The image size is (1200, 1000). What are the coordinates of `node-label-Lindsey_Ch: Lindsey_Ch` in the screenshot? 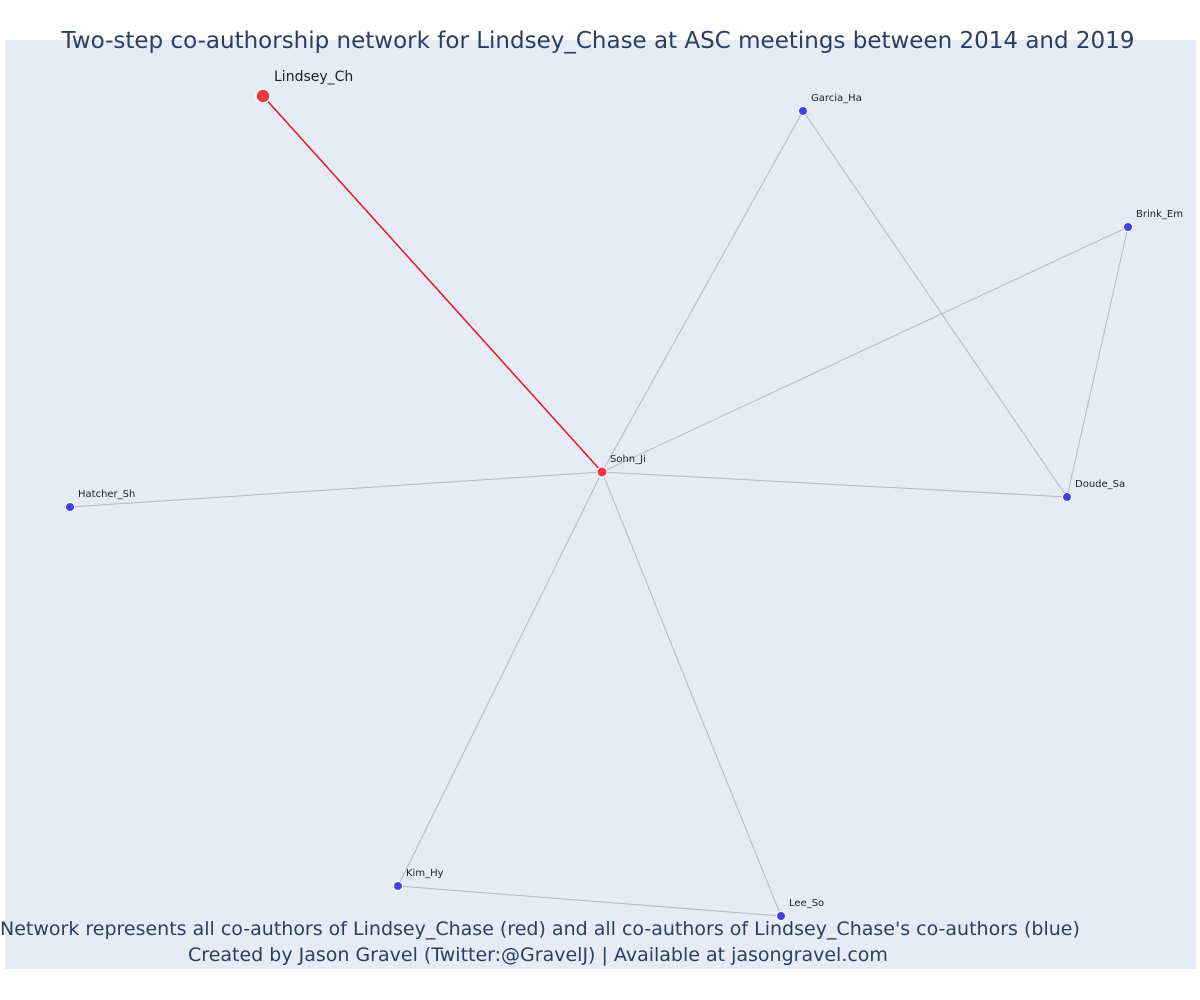 It's located at (313, 77).